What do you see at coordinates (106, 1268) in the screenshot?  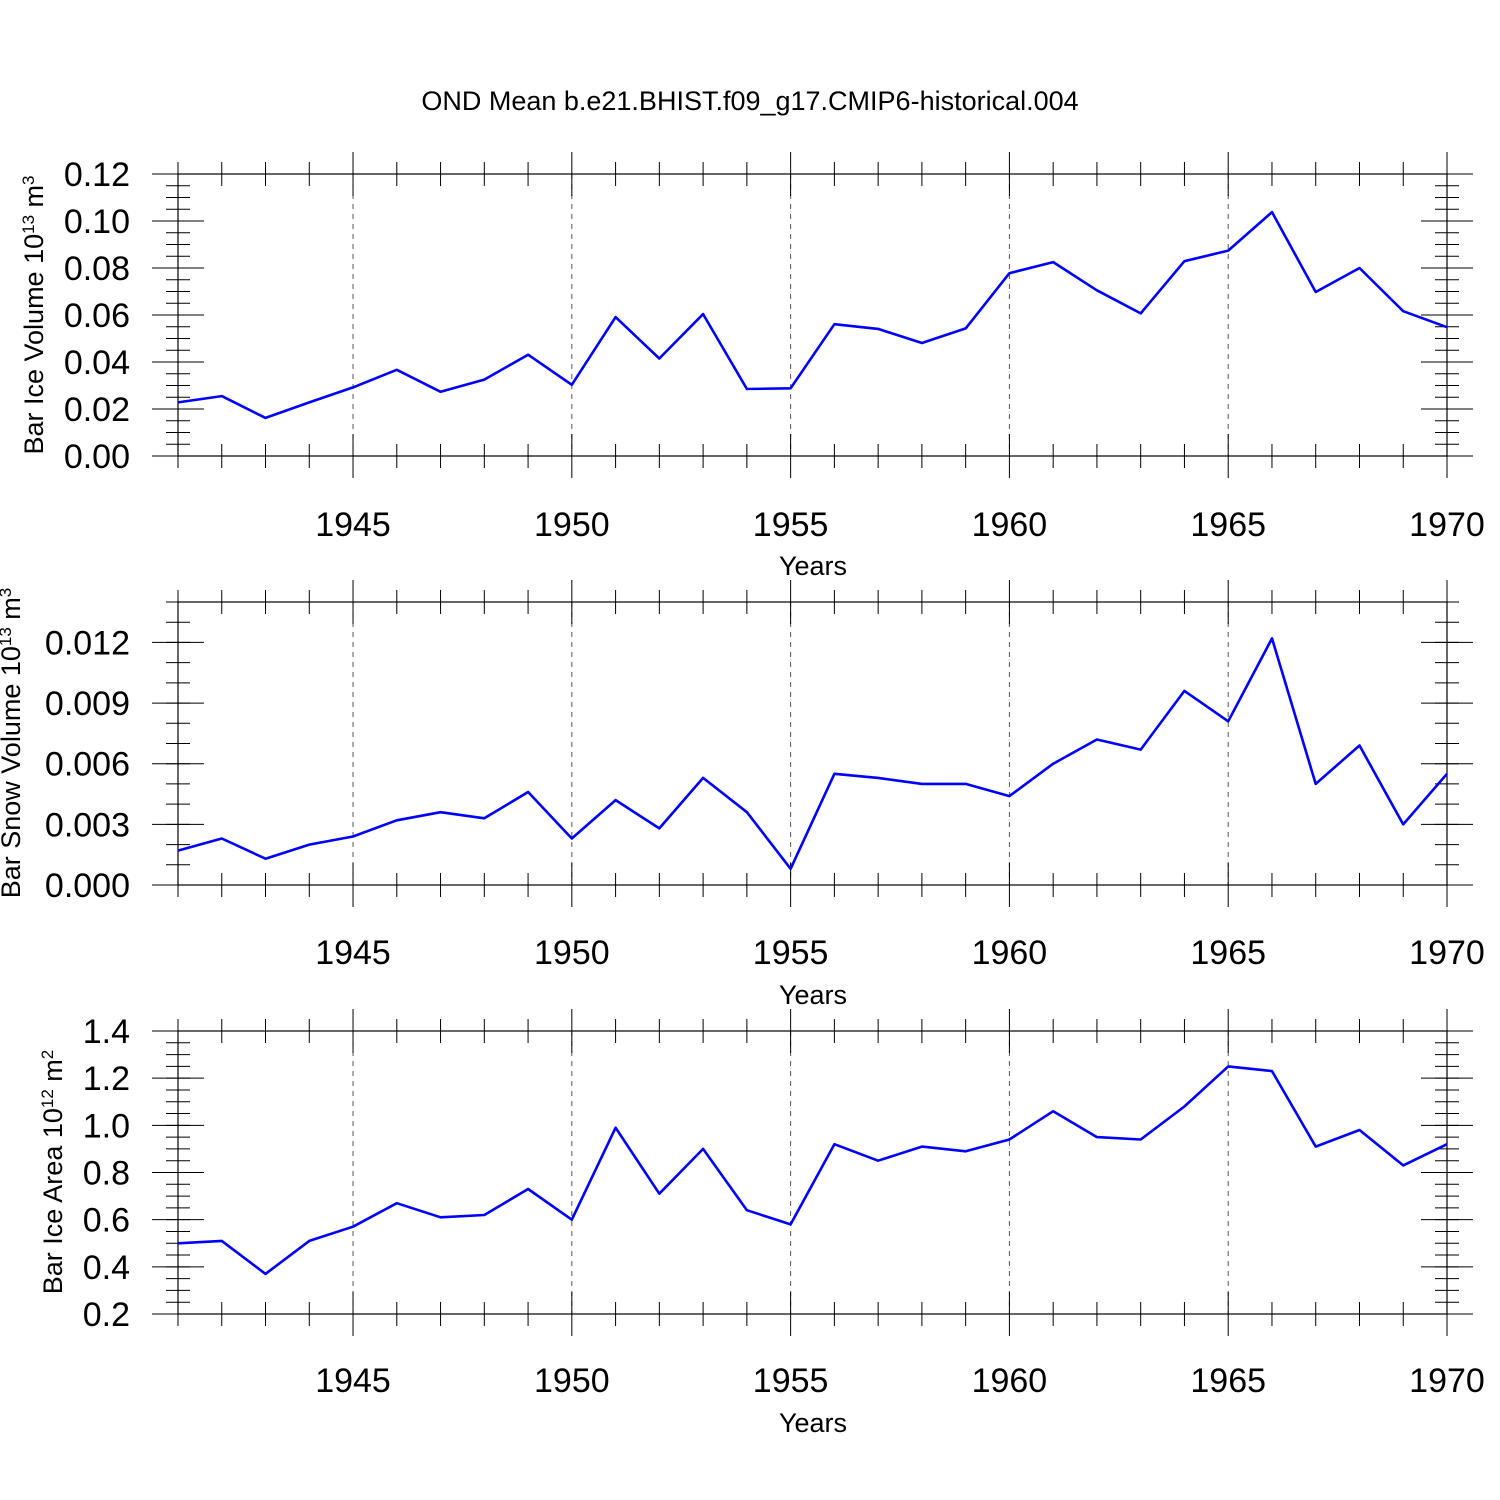 I see `ice-area-ytick-label: 0.4` at bounding box center [106, 1268].